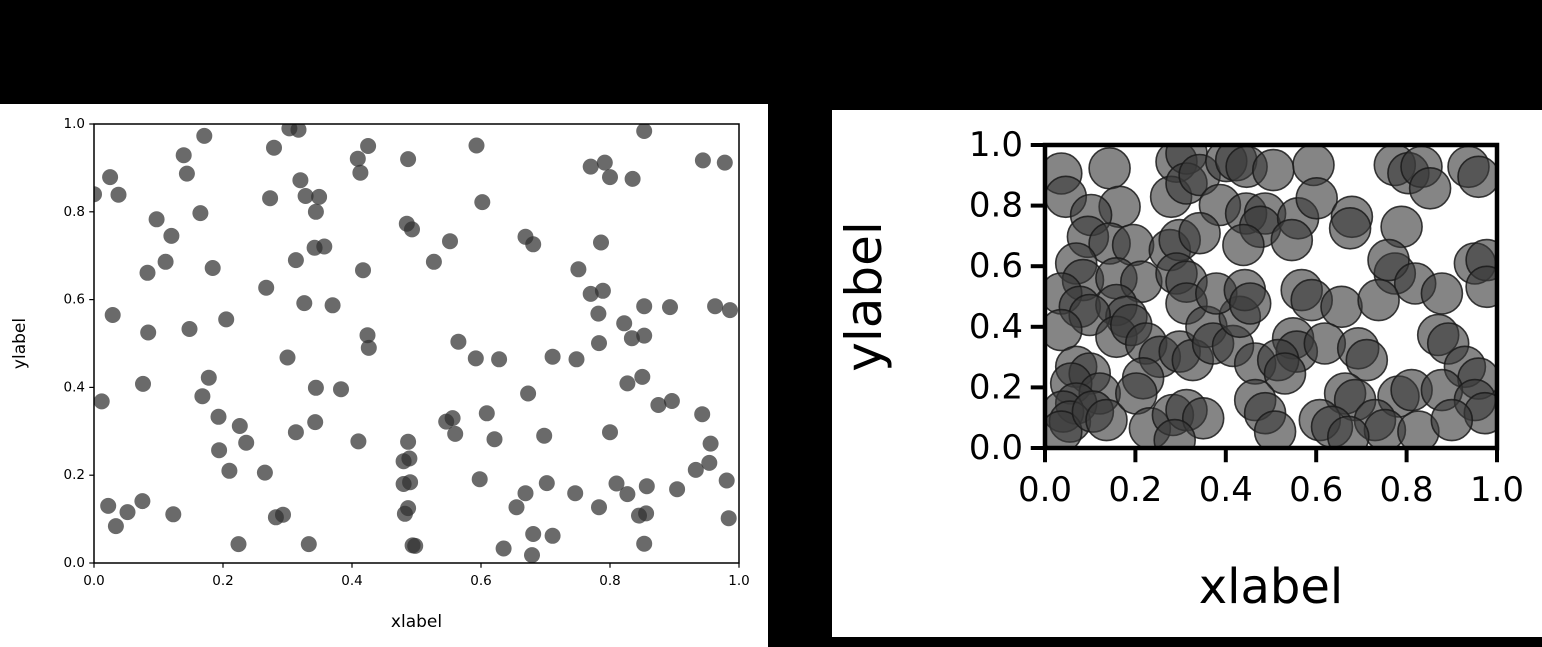  I want to click on y-axis-tick-label: 1.0, so click(996, 145).